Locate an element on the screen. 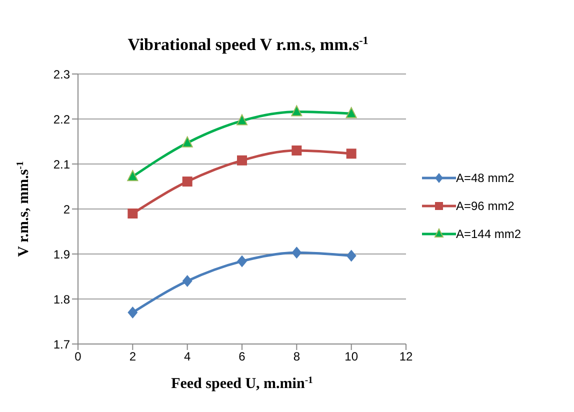  y-tick-label: 2.1 is located at coordinates (61, 164).